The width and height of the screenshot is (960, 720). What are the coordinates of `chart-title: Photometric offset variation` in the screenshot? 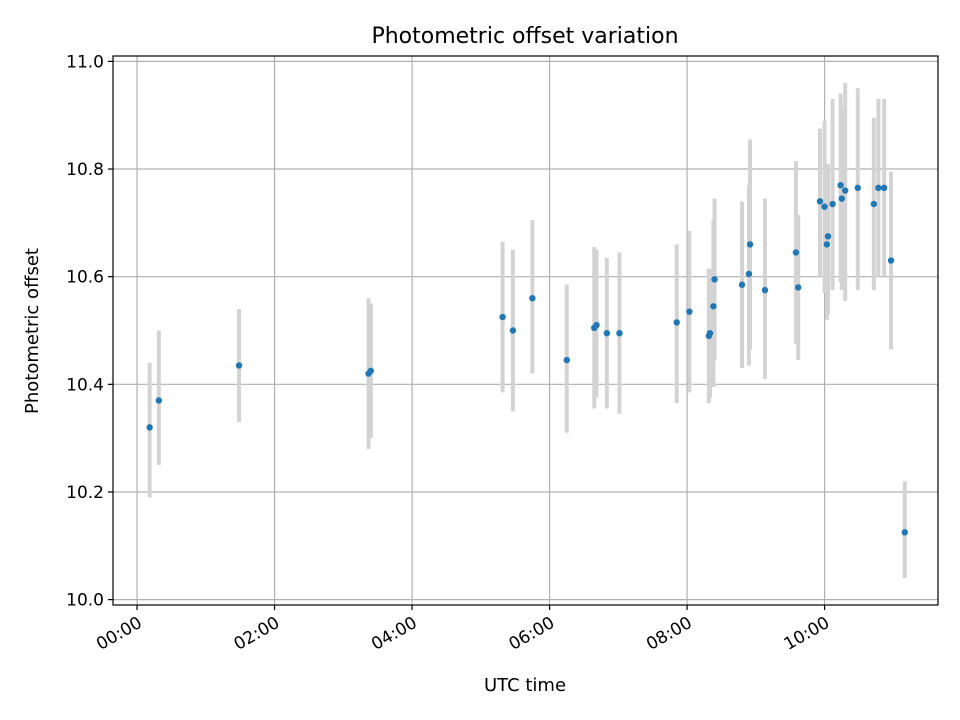 It's located at (524, 36).